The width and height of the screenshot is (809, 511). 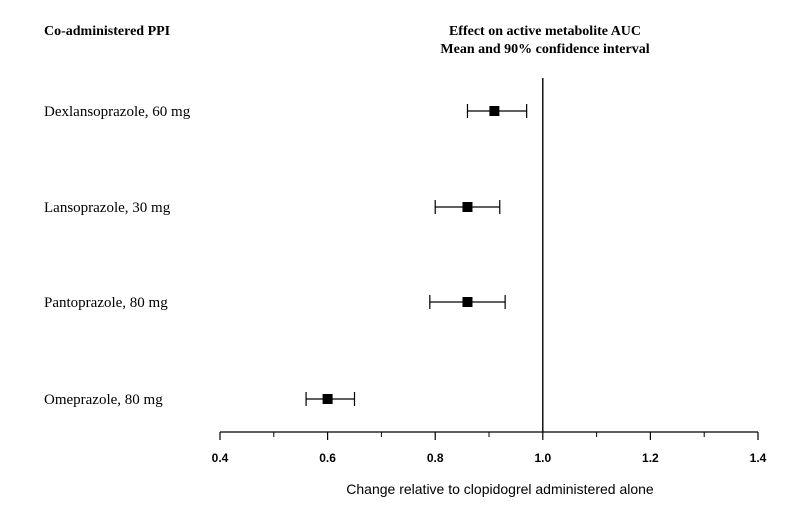 What do you see at coordinates (758, 458) in the screenshot?
I see `x-tick-label: 1.4` at bounding box center [758, 458].